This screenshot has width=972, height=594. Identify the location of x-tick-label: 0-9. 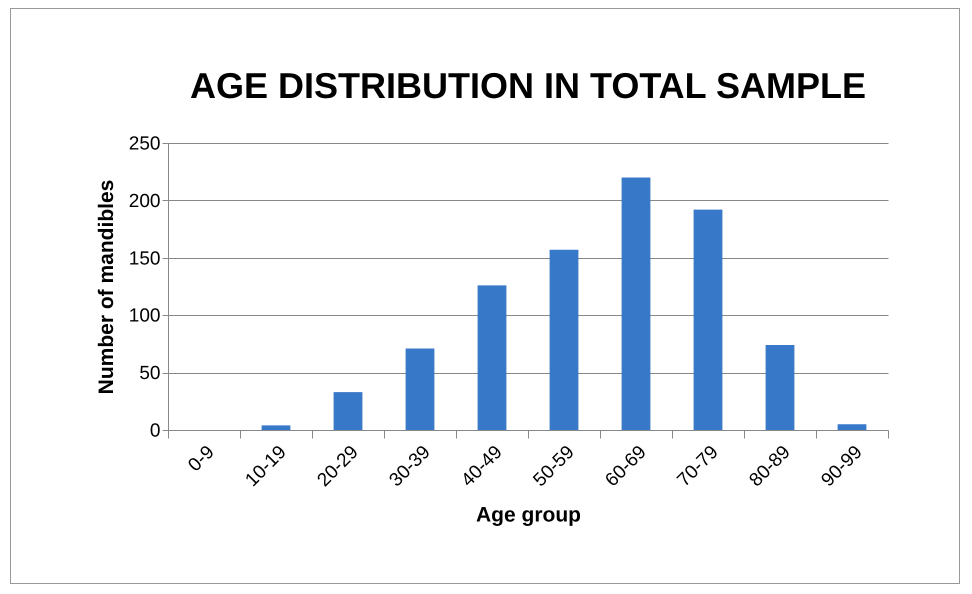
(201, 459).